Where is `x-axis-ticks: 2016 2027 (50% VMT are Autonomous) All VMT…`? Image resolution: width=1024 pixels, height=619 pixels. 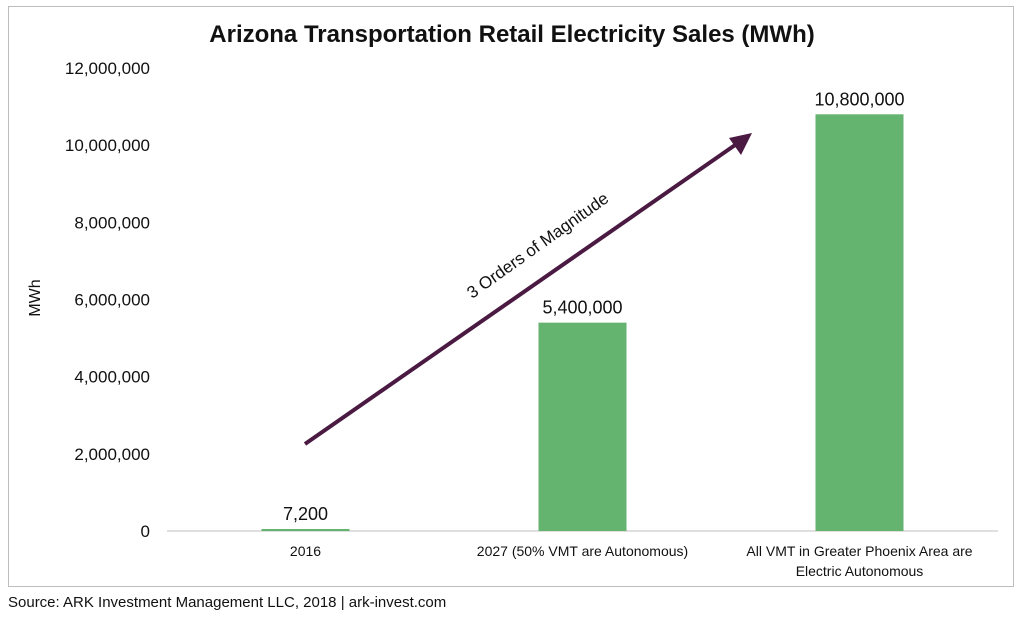
x-axis-ticks: 2016 2027 (50% VMT are Autonomous) All VMT… is located at coordinates (631, 561).